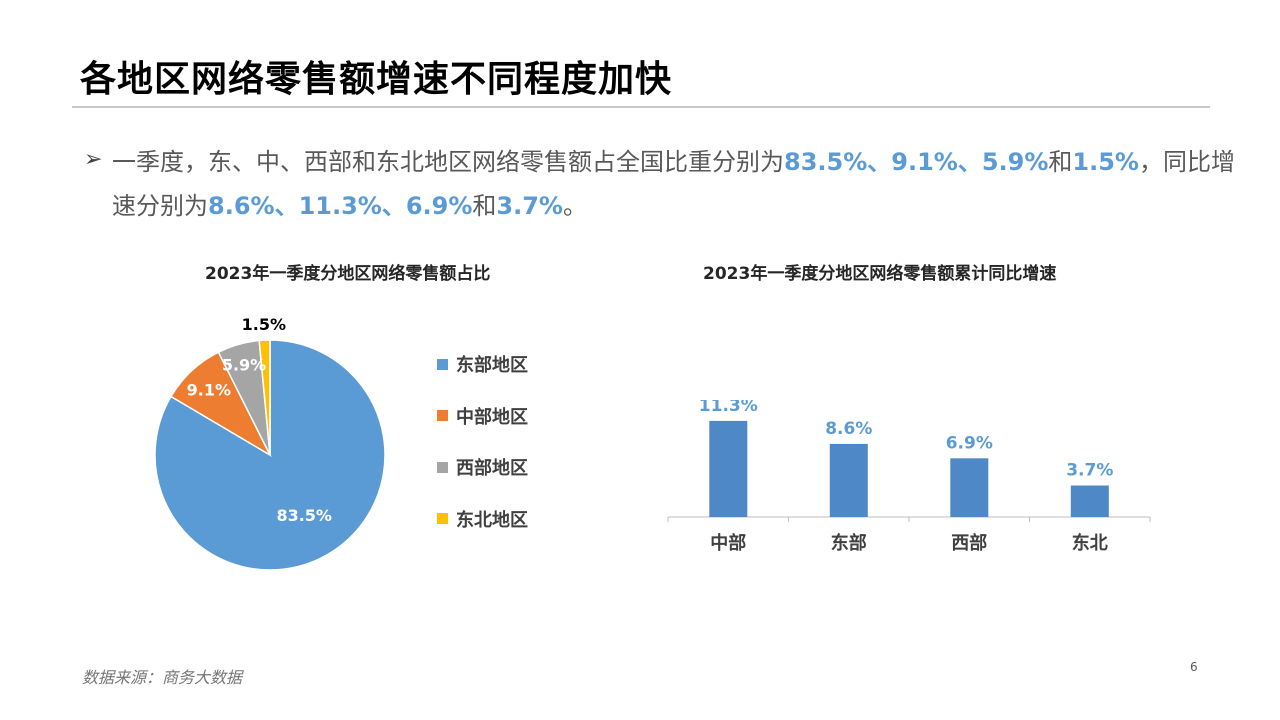 This screenshot has width=1280, height=720. I want to click on source-note: 数据来源：商务大数据, so click(162, 677).